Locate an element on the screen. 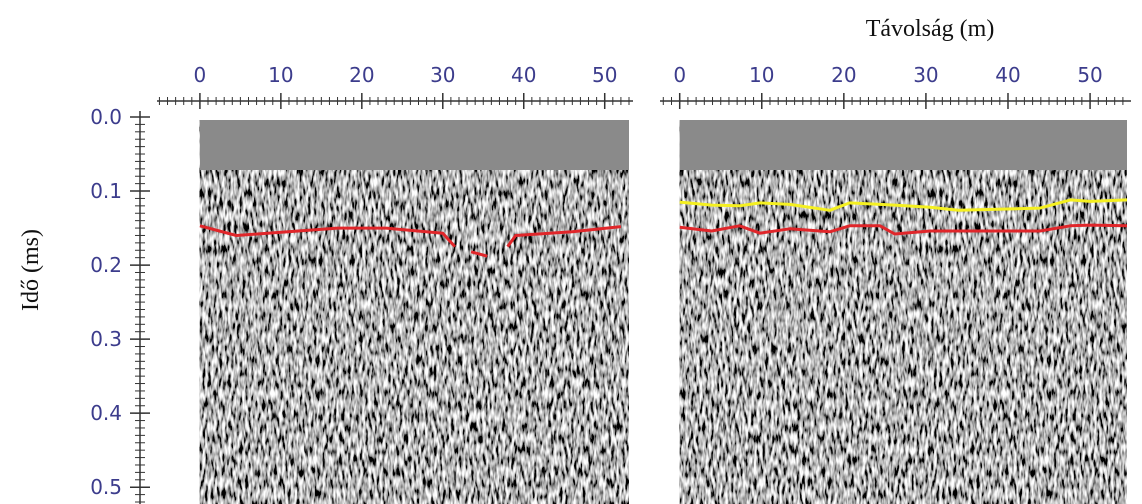 The image size is (1142, 504). y-tick-label: 0.5 is located at coordinates (106, 487).